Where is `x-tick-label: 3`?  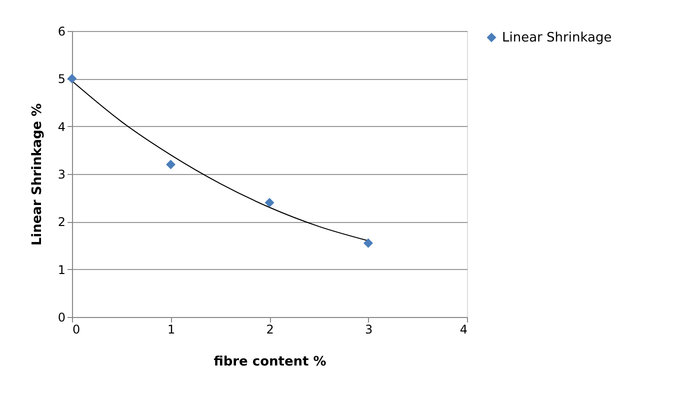
x-tick-label: 3 is located at coordinates (368, 329).